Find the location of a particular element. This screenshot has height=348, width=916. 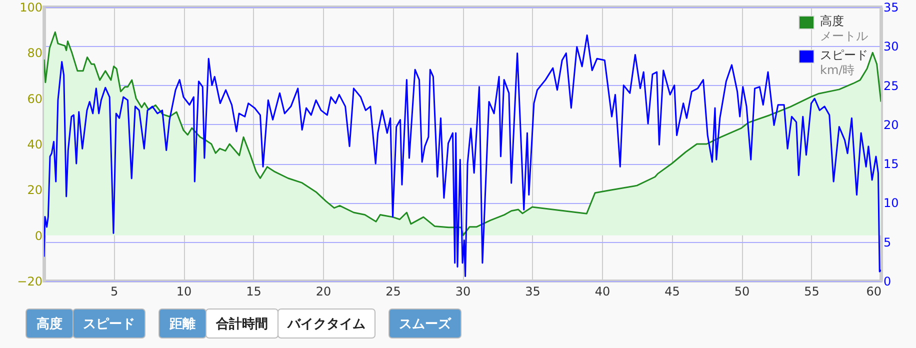

text: 距離 is located at coordinates (182, 324).